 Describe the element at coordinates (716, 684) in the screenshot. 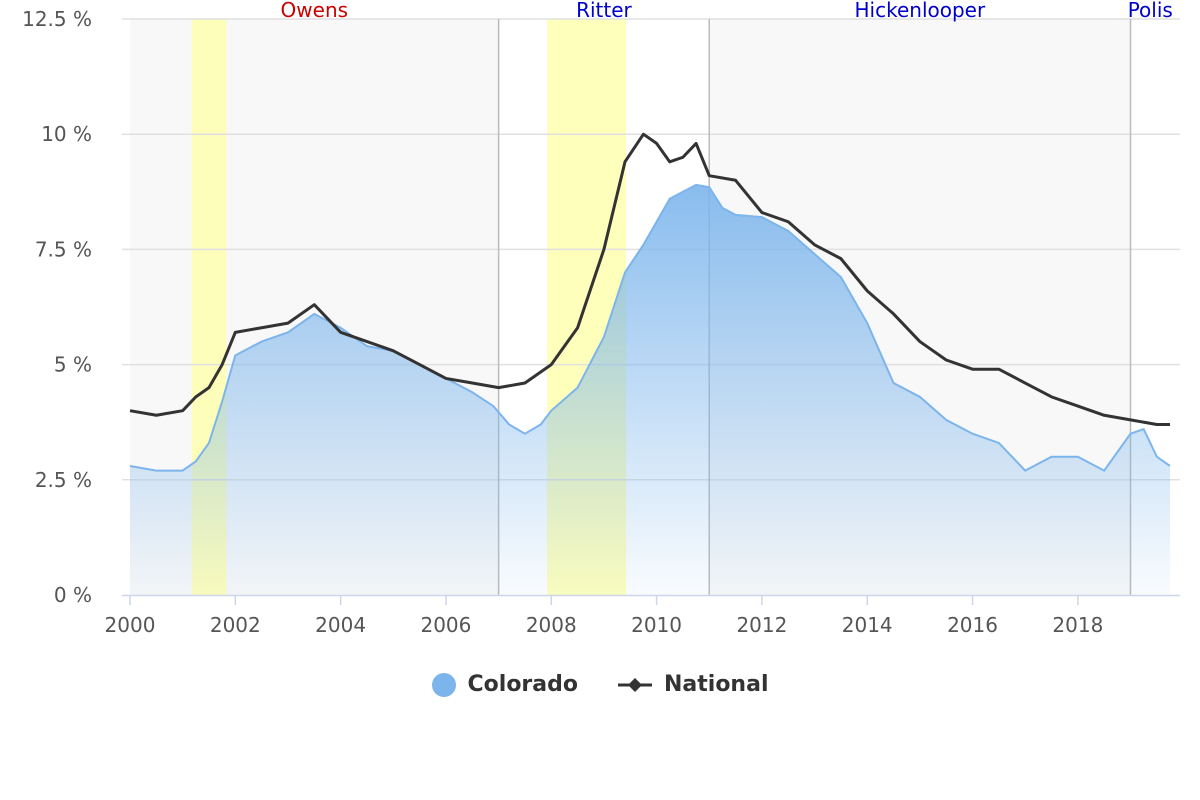

I see `legend-label-national: National` at that location.